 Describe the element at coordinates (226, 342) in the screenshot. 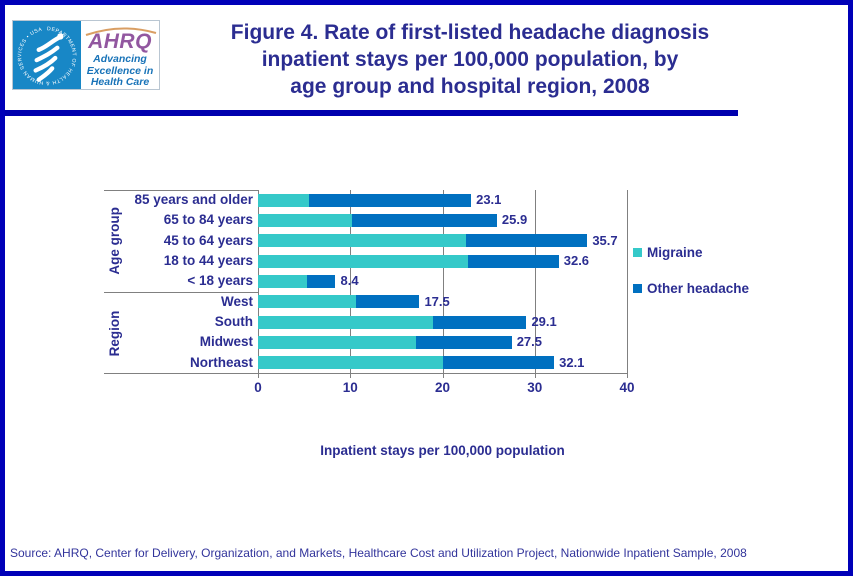

I see `category-label: Midwest` at that location.